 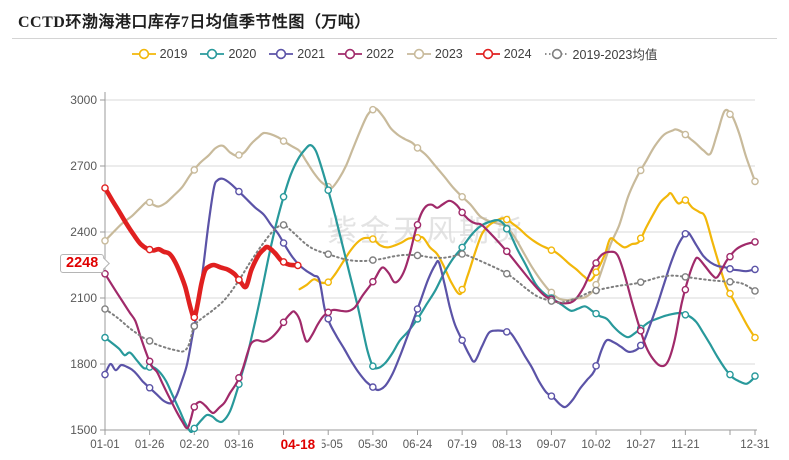 I want to click on highlight-date-bg, so click(x=297, y=444).